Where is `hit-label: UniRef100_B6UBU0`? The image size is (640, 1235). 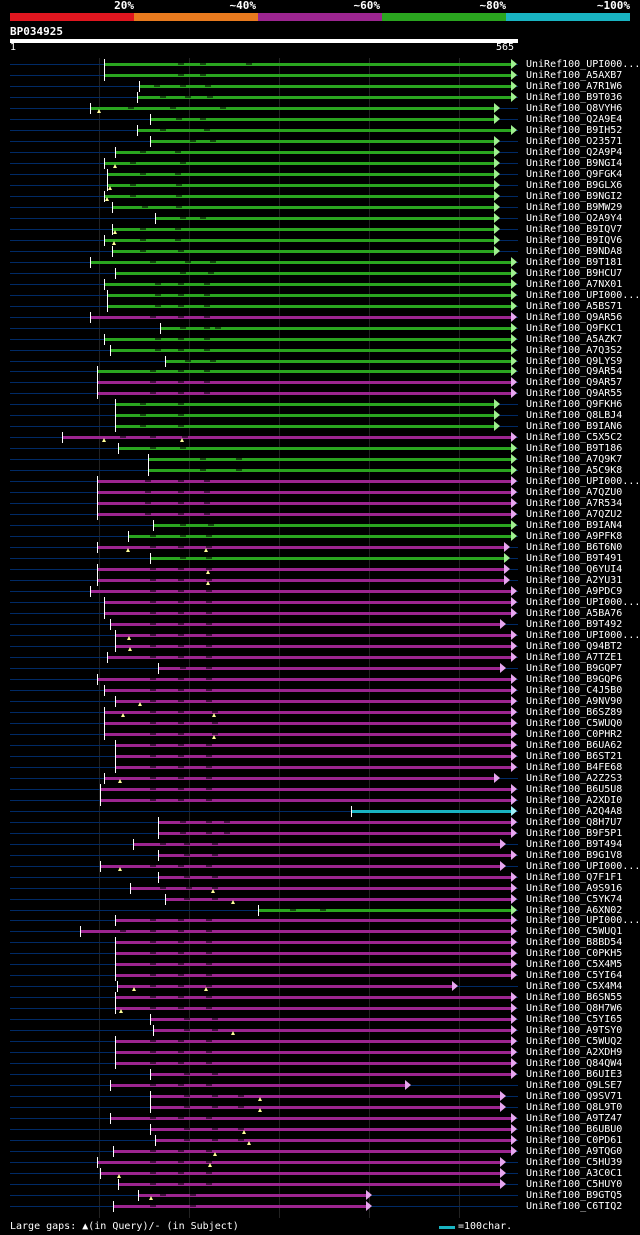
hit-label: UniRef100_B6UBU0 is located at coordinates (574, 1130).